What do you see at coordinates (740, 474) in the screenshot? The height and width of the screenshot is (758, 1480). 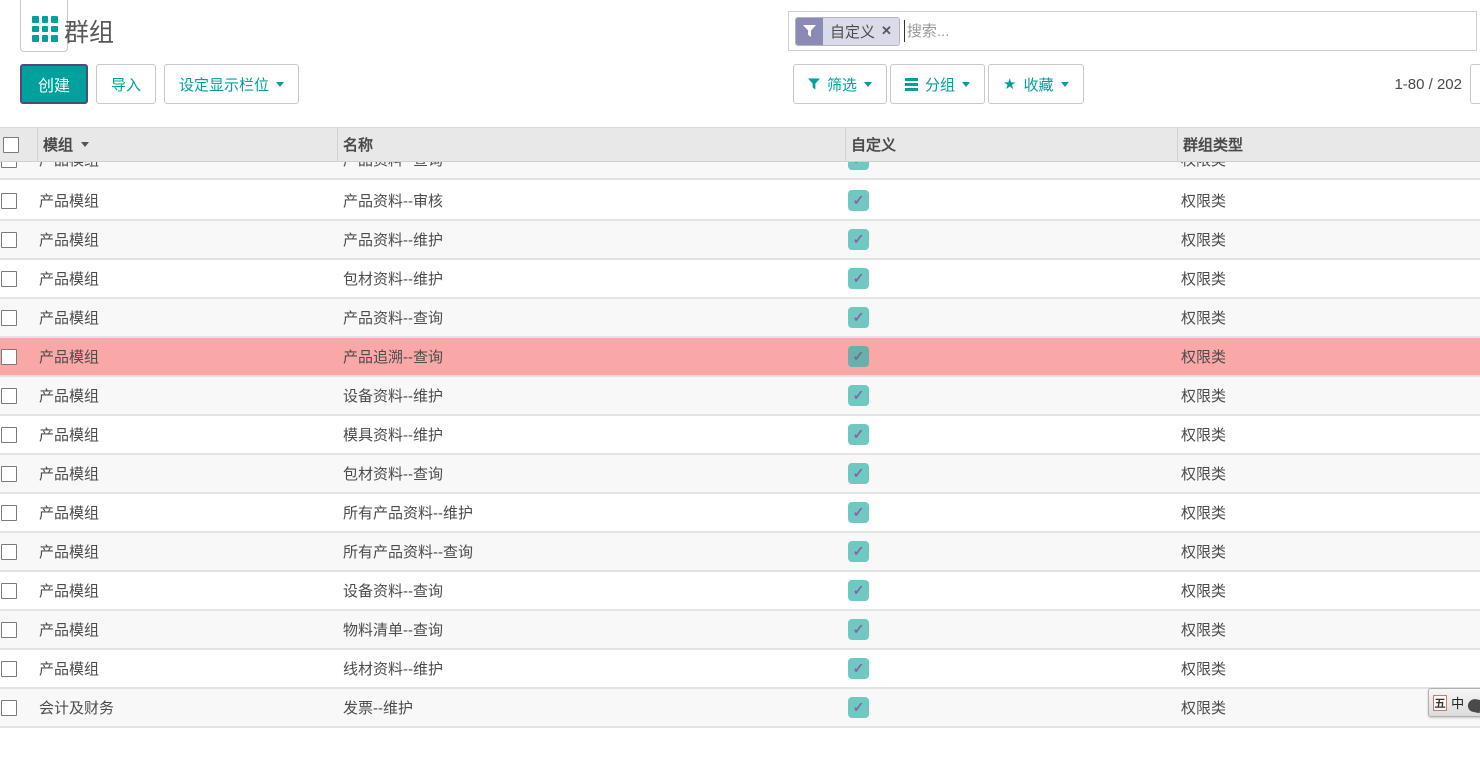 I see `table-row: 产品模组 包材资料--查询 ✓ 权限类` at bounding box center [740, 474].